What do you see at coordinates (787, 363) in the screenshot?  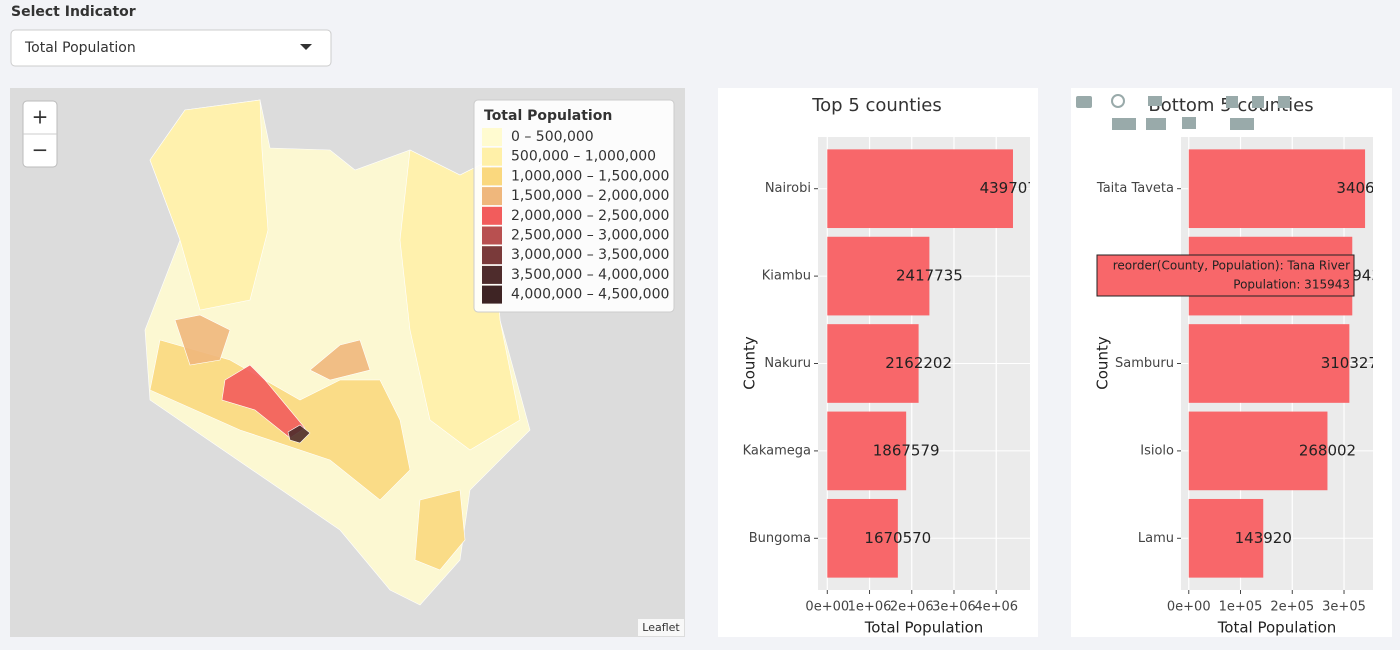 I see `y-tick-label: Nakuru` at bounding box center [787, 363].